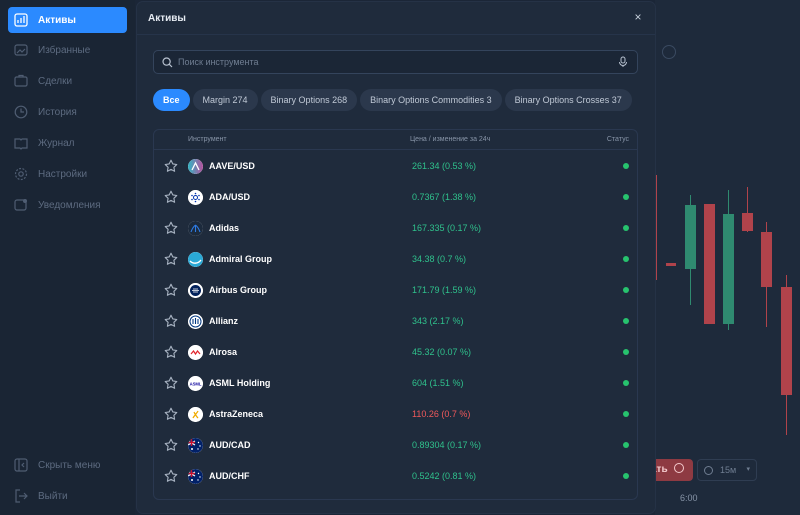  What do you see at coordinates (638, 17) in the screenshot?
I see `close-icon: ×` at bounding box center [638, 17].